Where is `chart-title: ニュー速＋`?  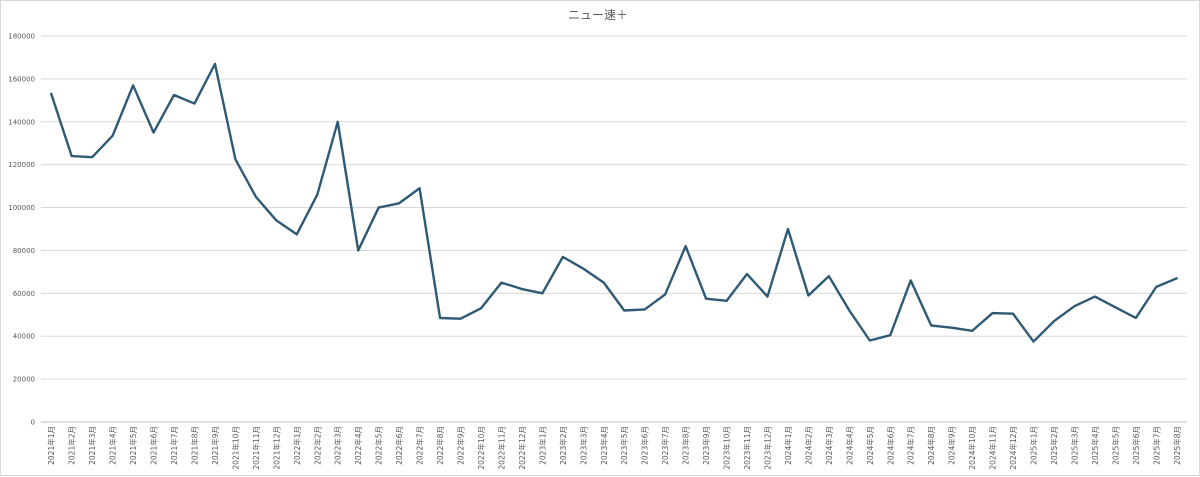
chart-title: ニュー速＋ is located at coordinates (598, 15).